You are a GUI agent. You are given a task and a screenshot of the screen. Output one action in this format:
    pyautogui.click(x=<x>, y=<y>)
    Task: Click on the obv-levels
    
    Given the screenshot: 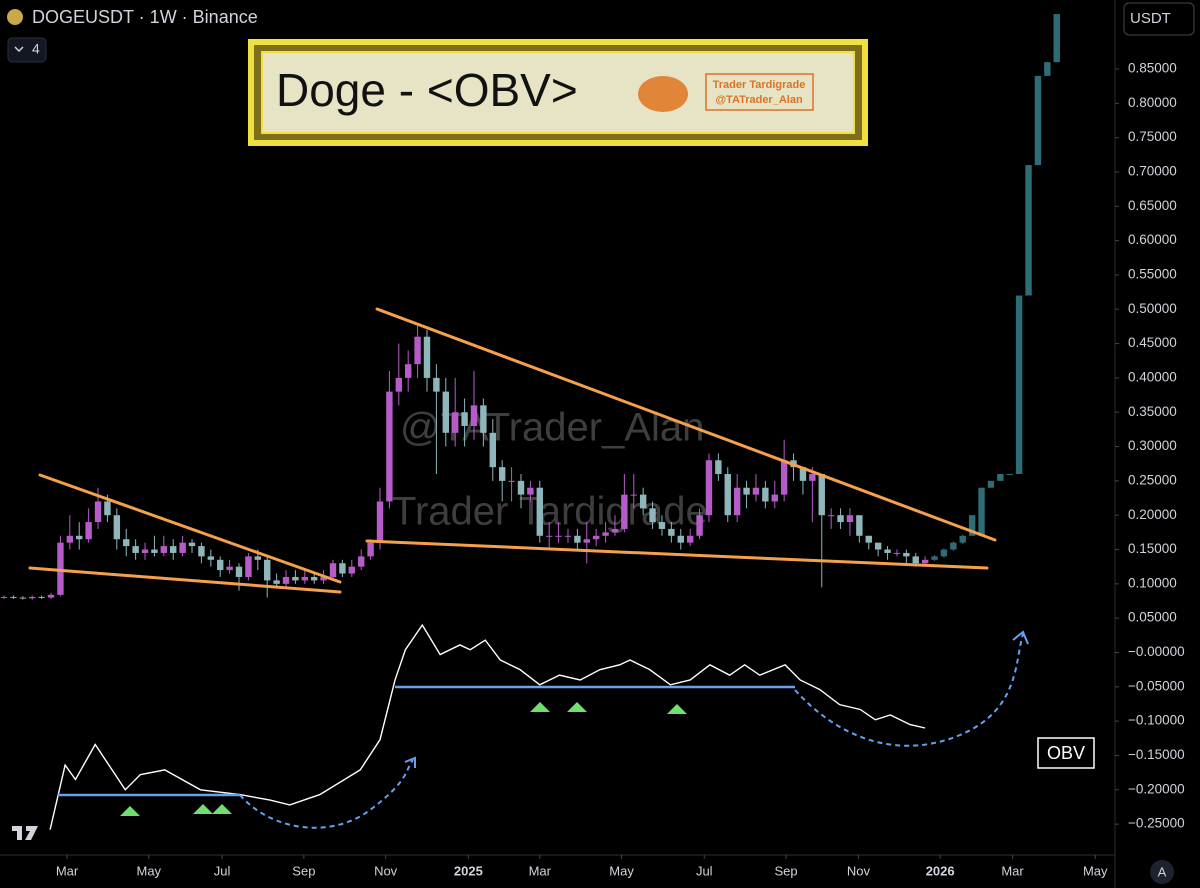 What is the action you would take?
    pyautogui.click(x=426, y=741)
    